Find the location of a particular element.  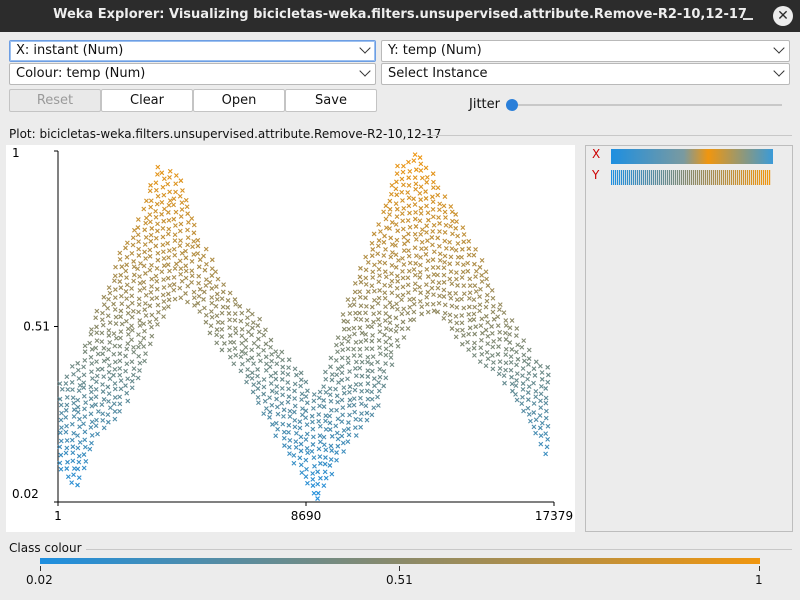

x-tick-label: 8690 is located at coordinates (306, 516).